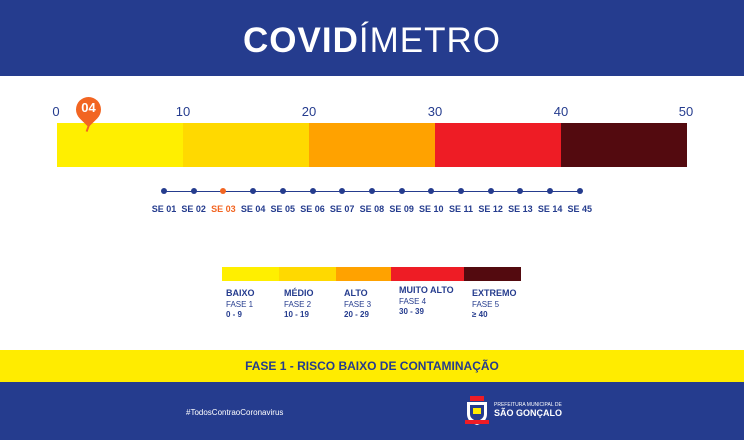 The height and width of the screenshot is (440, 744). I want to click on legend-name-alto: ALTO, so click(356, 293).